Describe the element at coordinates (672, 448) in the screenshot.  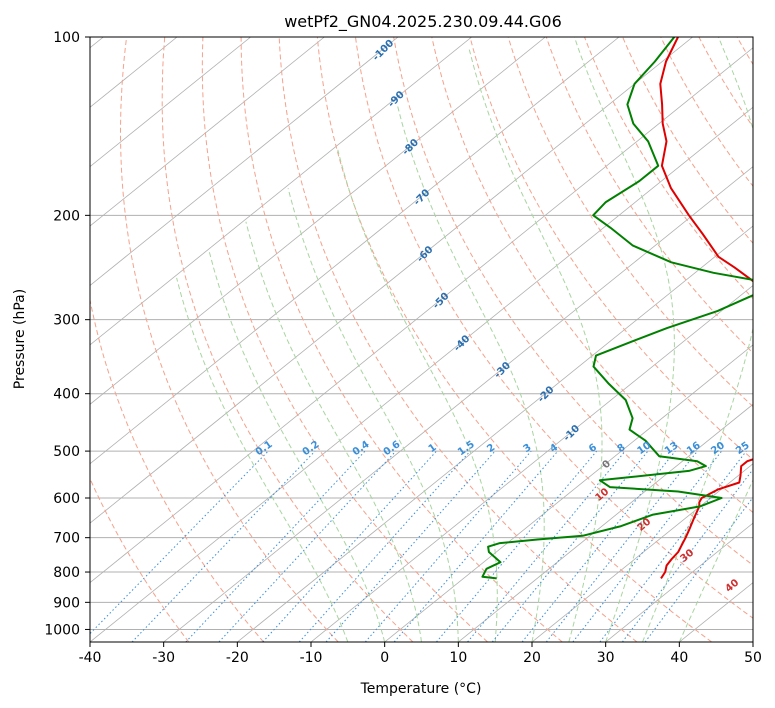
I see `mixing-ratio-label: 13` at that location.